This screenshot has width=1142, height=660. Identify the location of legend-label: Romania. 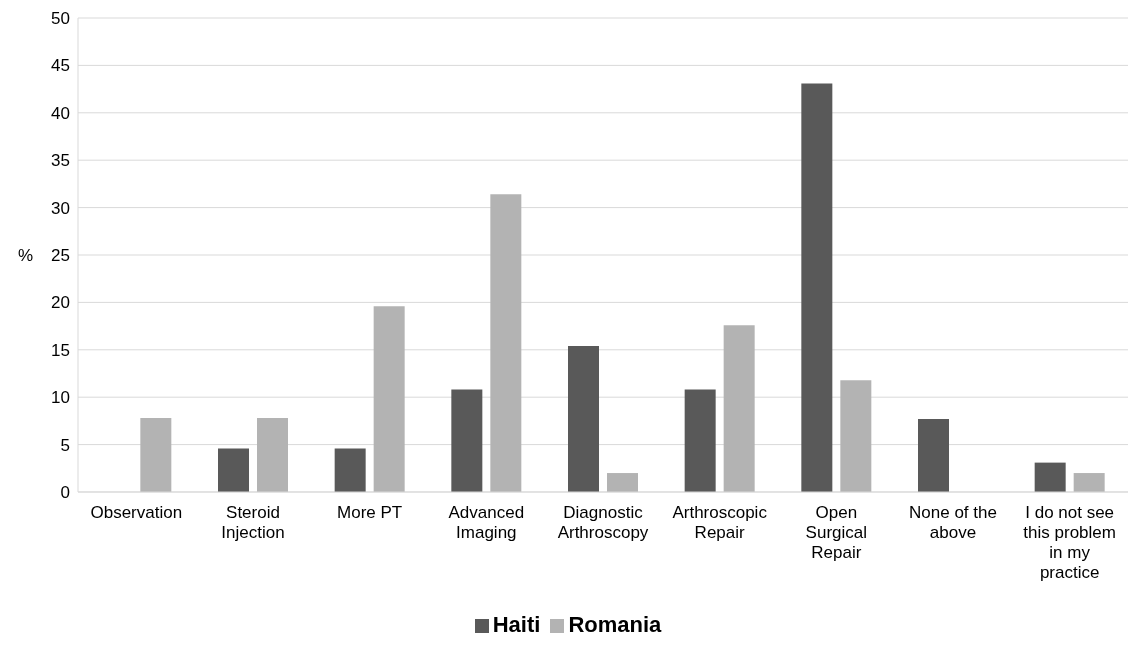
(615, 624).